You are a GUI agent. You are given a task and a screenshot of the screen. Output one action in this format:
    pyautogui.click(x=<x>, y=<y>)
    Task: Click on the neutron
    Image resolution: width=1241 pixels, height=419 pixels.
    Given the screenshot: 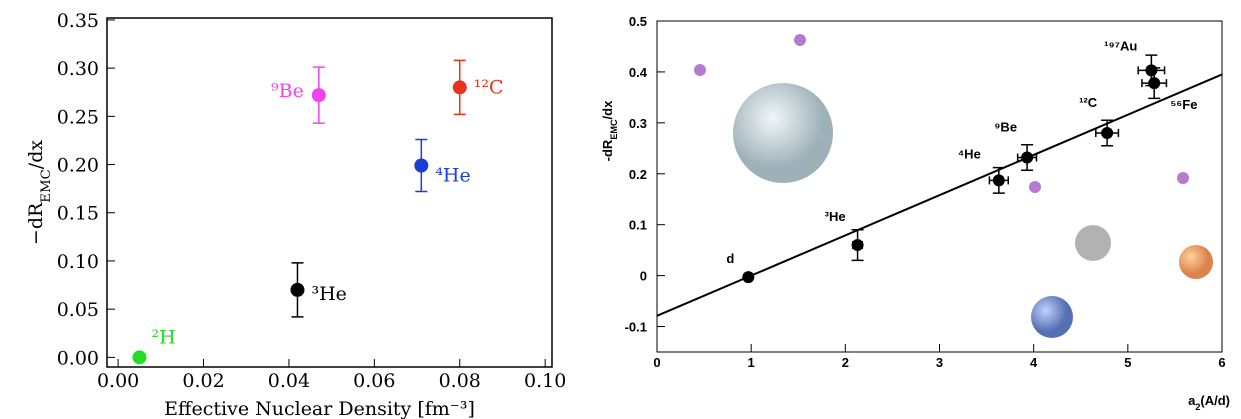 What is the action you would take?
    pyautogui.click(x=1052, y=317)
    